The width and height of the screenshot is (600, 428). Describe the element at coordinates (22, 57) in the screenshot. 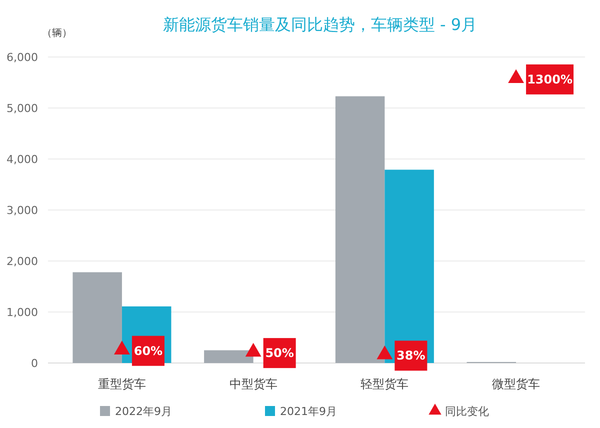

I see `y-tick-label: 6,000` at that location.